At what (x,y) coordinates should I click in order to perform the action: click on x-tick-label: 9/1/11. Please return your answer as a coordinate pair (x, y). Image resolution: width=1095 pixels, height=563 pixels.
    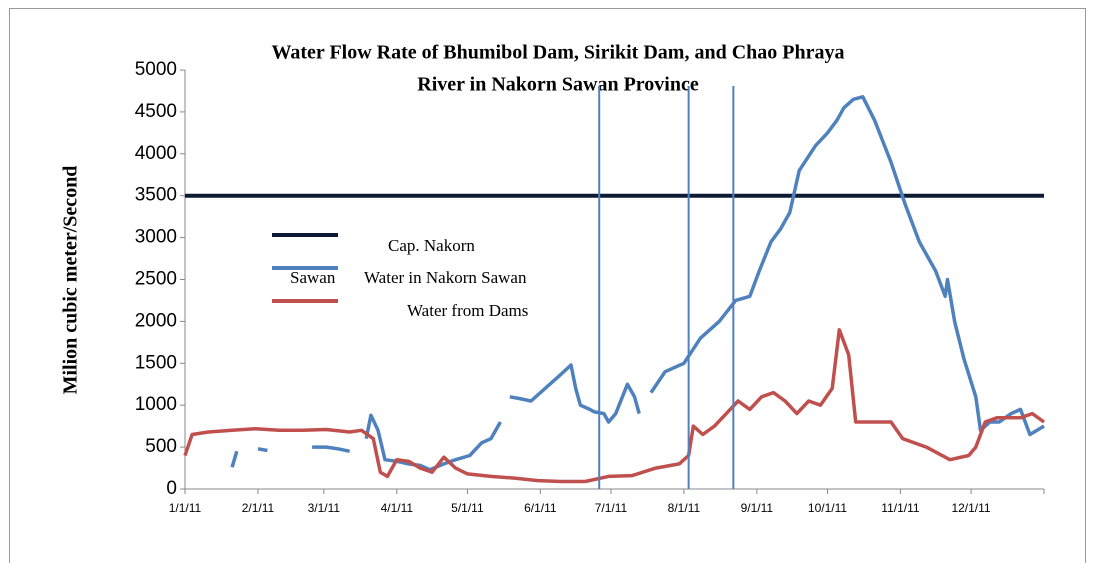
    Looking at the image, I should click on (757, 508).